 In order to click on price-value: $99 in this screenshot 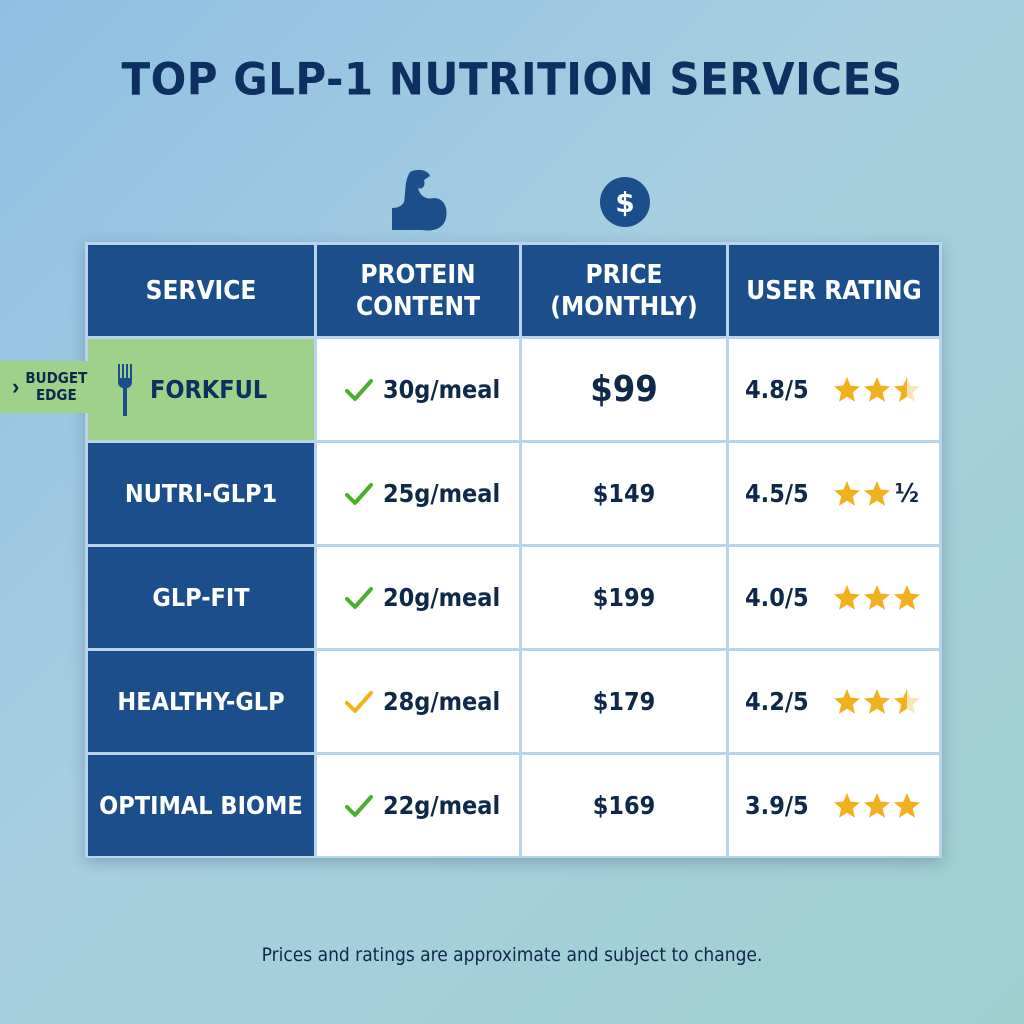, I will do `click(624, 389)`.